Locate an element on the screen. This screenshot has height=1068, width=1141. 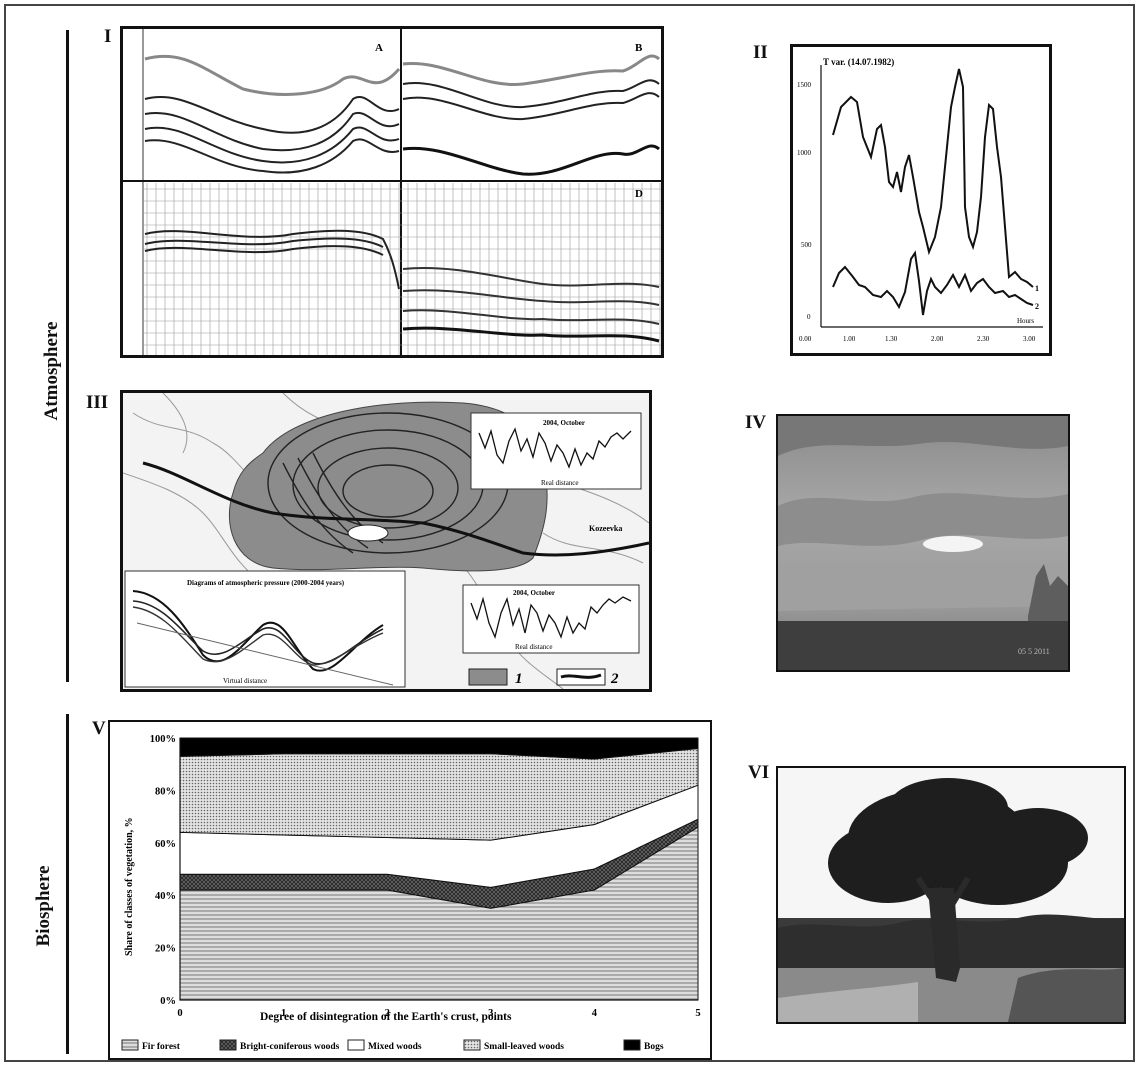
panel-II-xtick-3: 2.00 is located at coordinates (937, 339).